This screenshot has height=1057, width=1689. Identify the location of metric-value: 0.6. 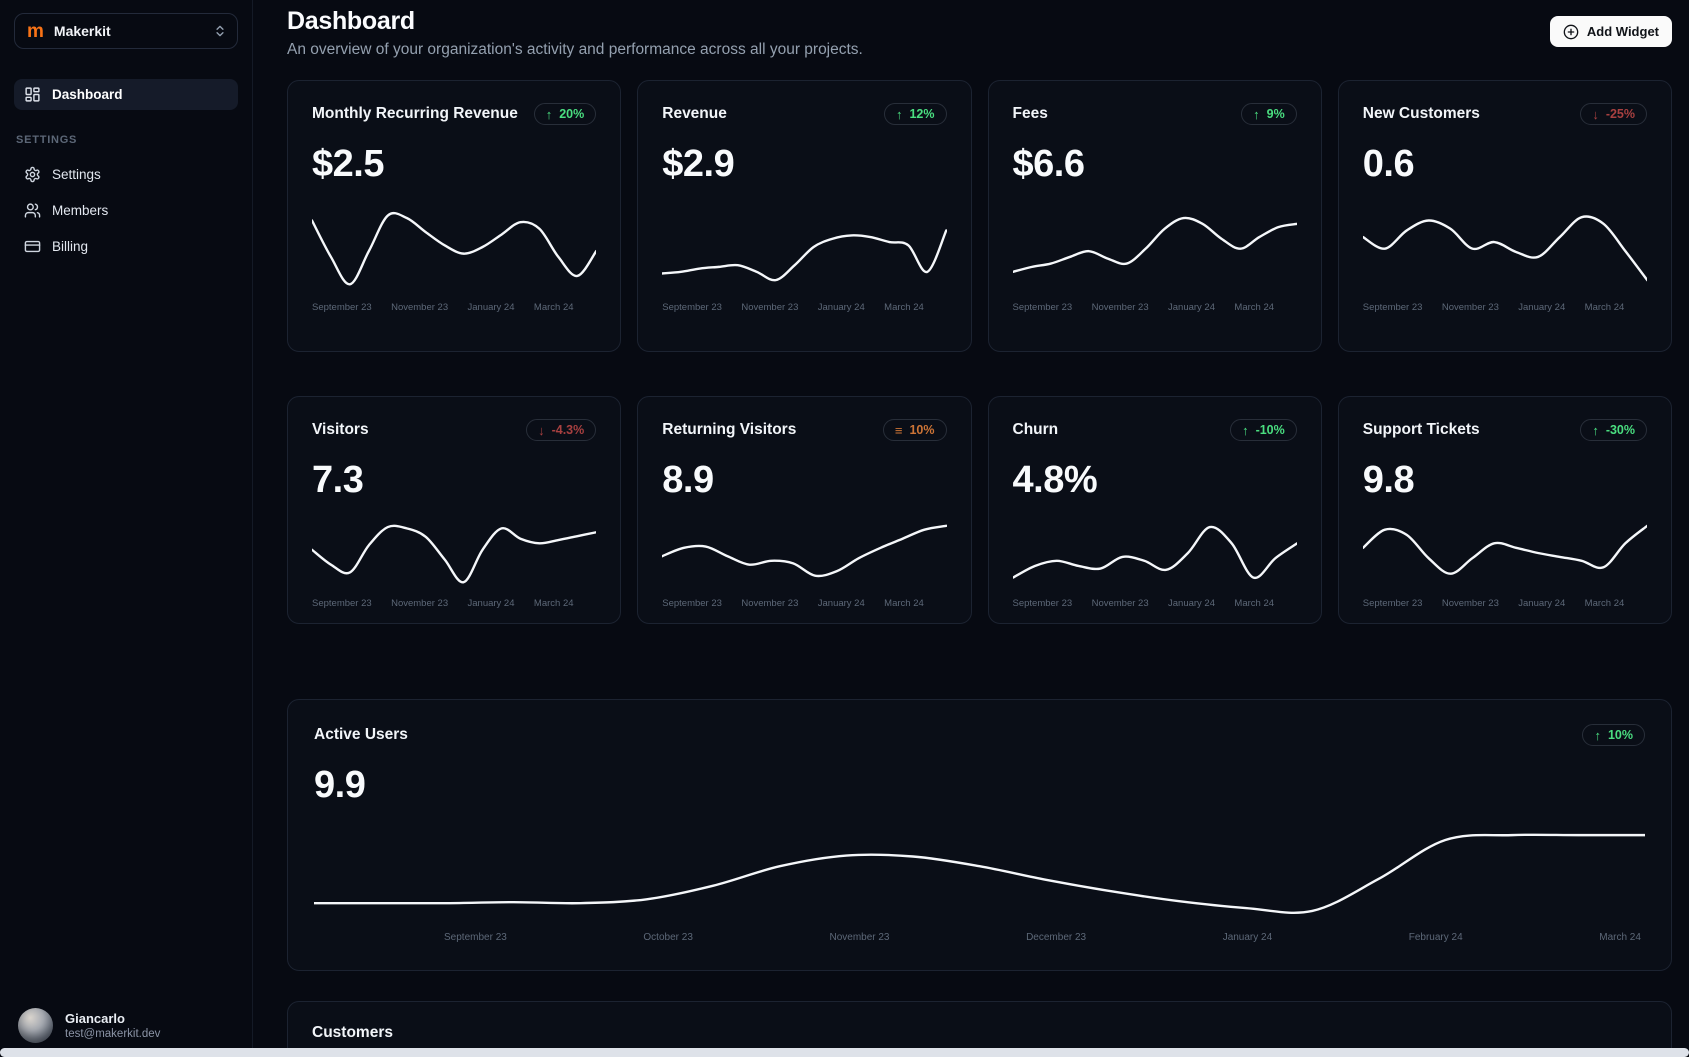
(1388, 164).